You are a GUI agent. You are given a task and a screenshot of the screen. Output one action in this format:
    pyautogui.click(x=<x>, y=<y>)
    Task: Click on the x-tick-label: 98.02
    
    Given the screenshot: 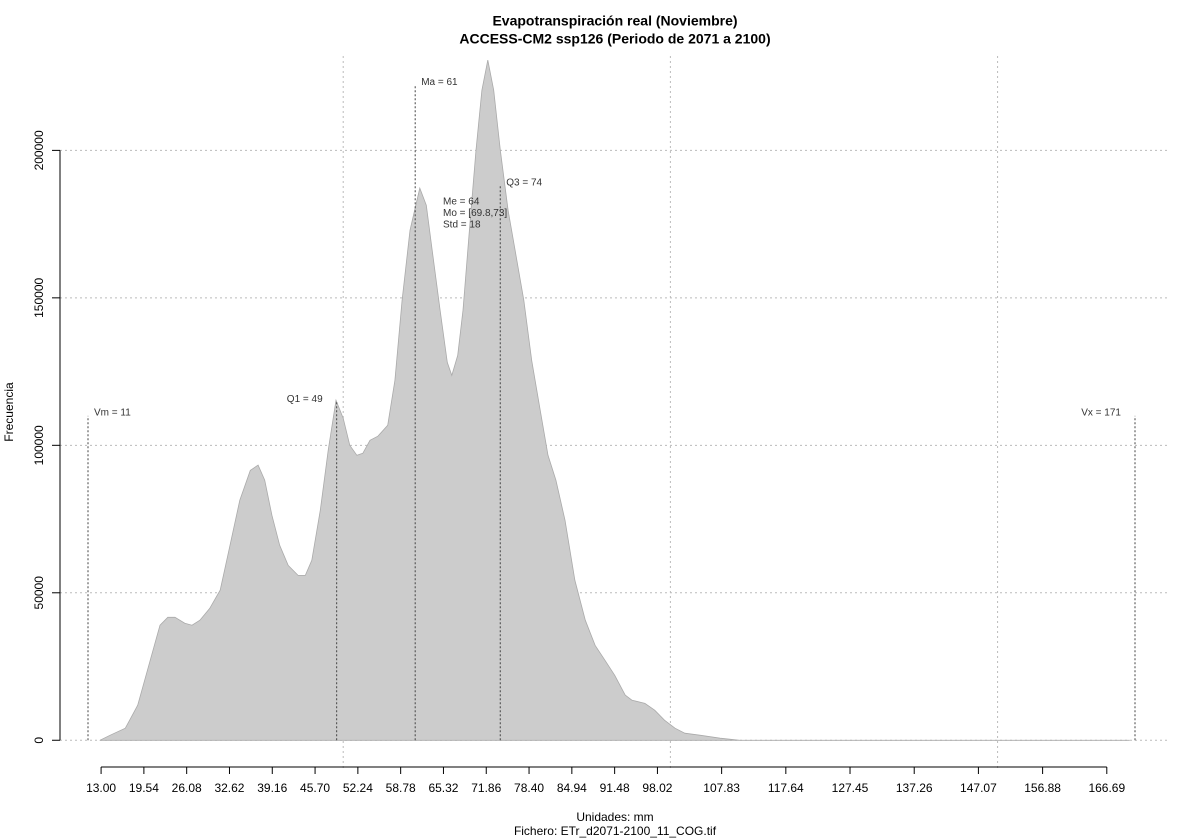 What is the action you would take?
    pyautogui.click(x=657, y=788)
    